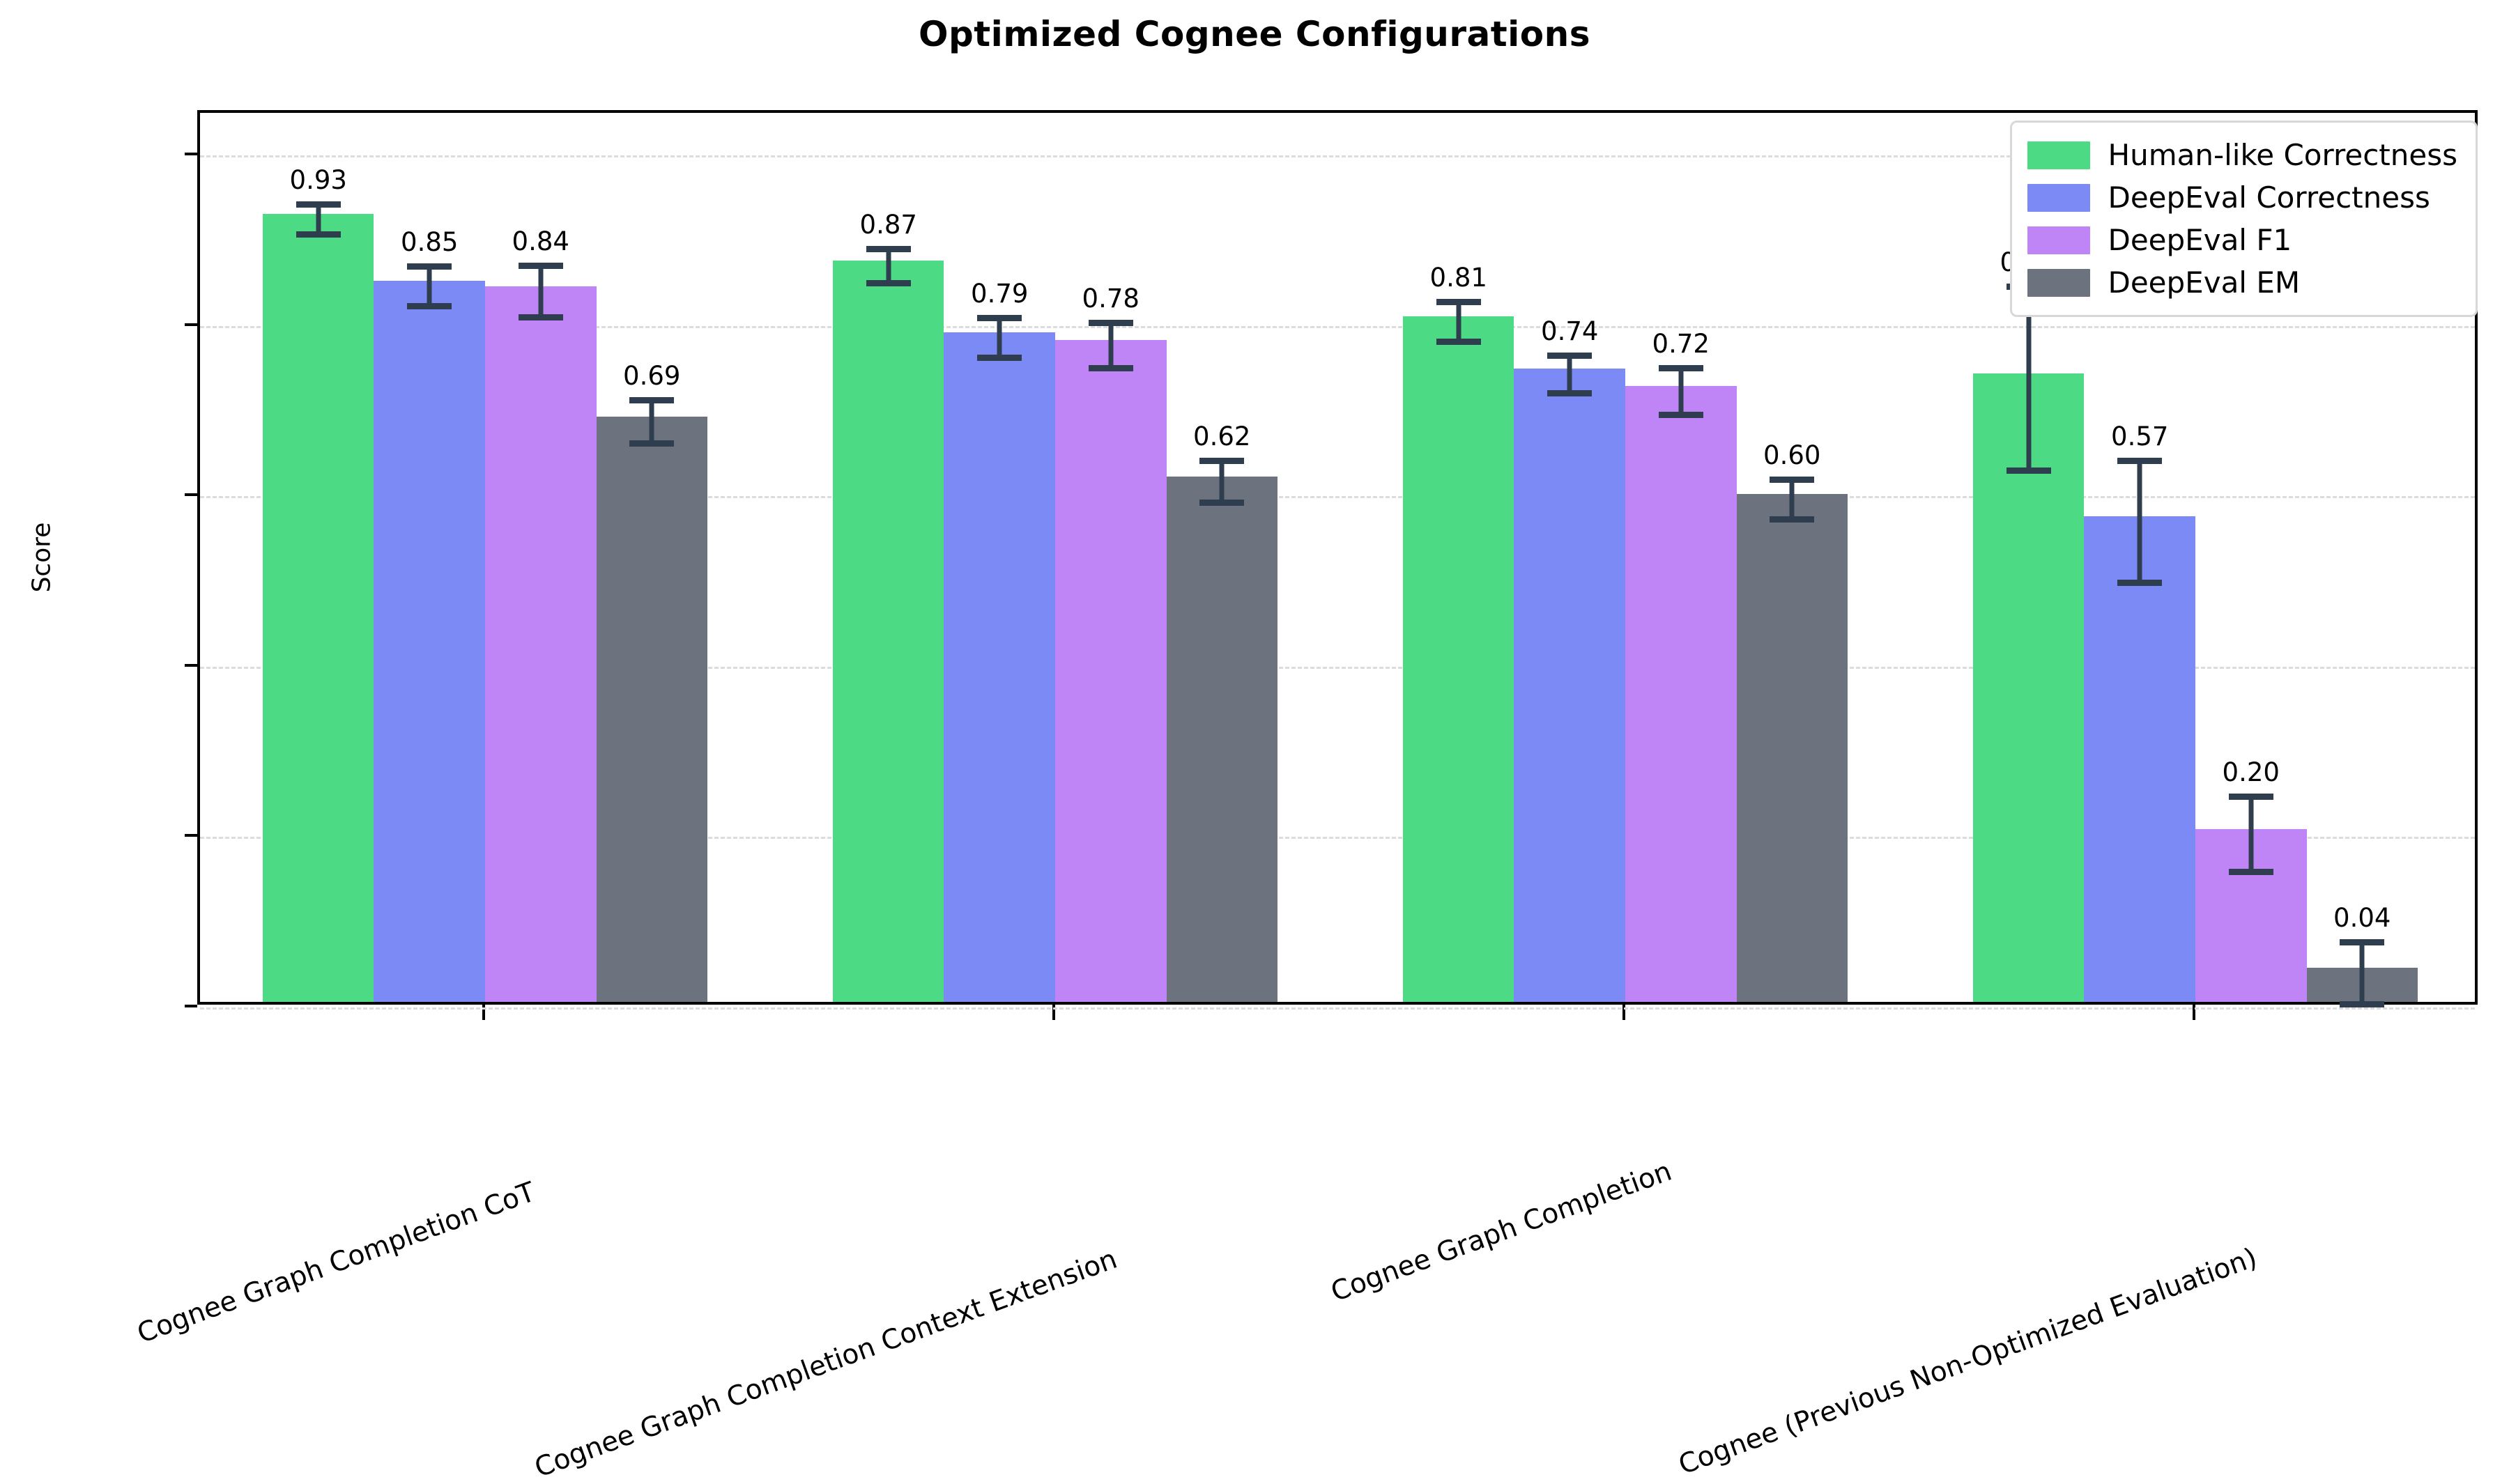 The width and height of the screenshot is (2509, 1484). I want to click on bar-value-label: 0.72, so click(1681, 343).